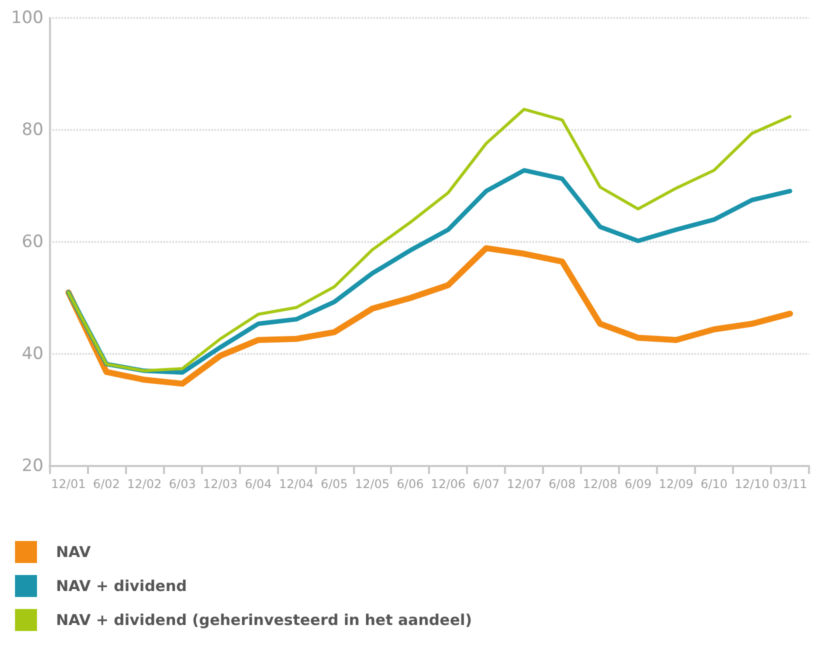  I want to click on x-tick-label: 12/05, so click(372, 484).